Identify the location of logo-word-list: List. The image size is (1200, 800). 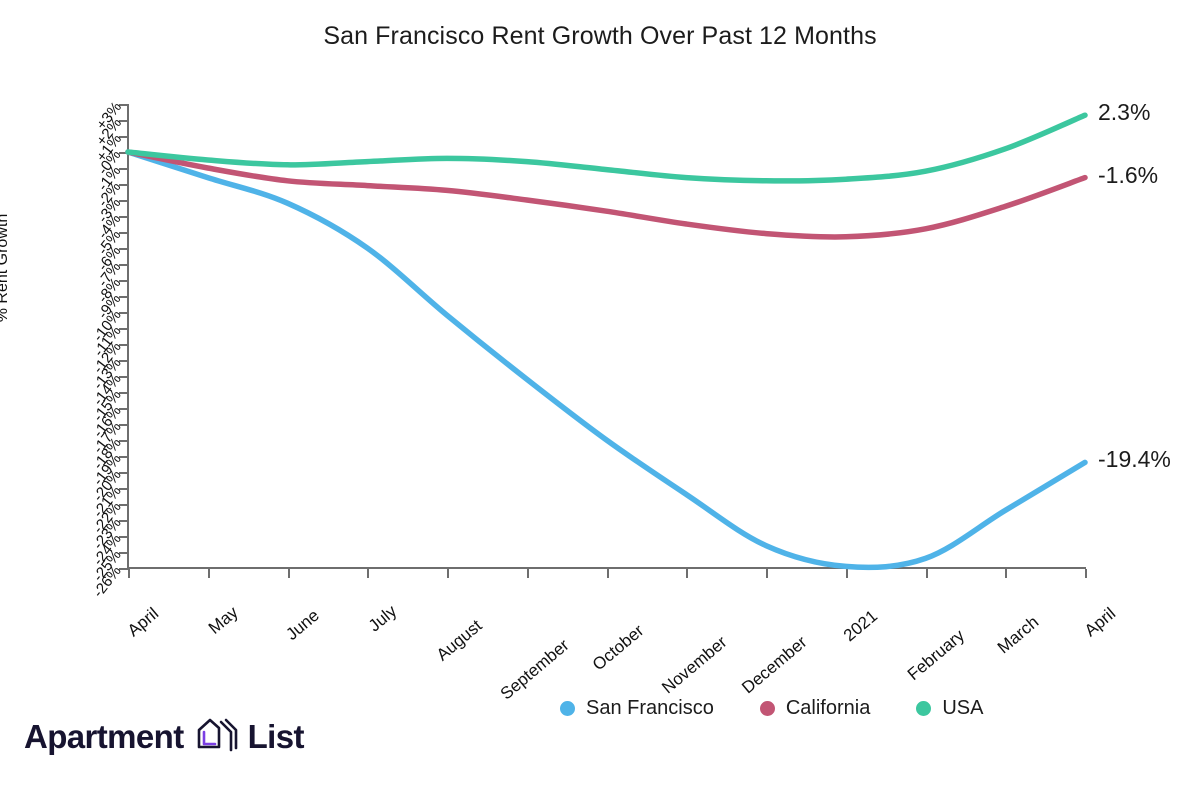
(276, 736).